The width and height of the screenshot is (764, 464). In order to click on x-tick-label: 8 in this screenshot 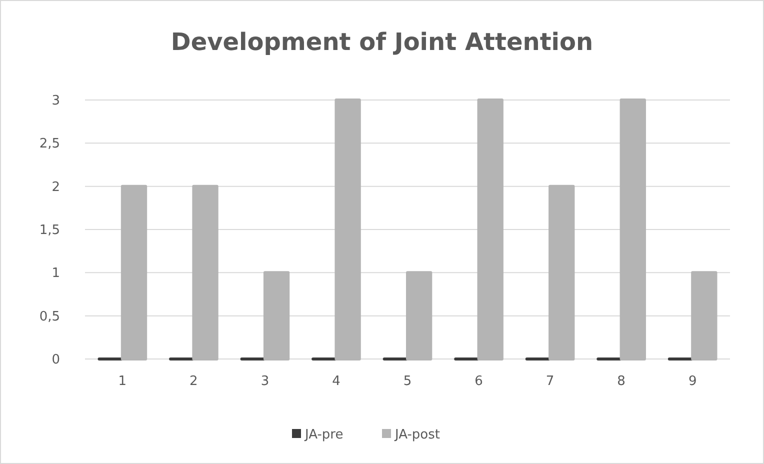, I will do `click(621, 381)`.